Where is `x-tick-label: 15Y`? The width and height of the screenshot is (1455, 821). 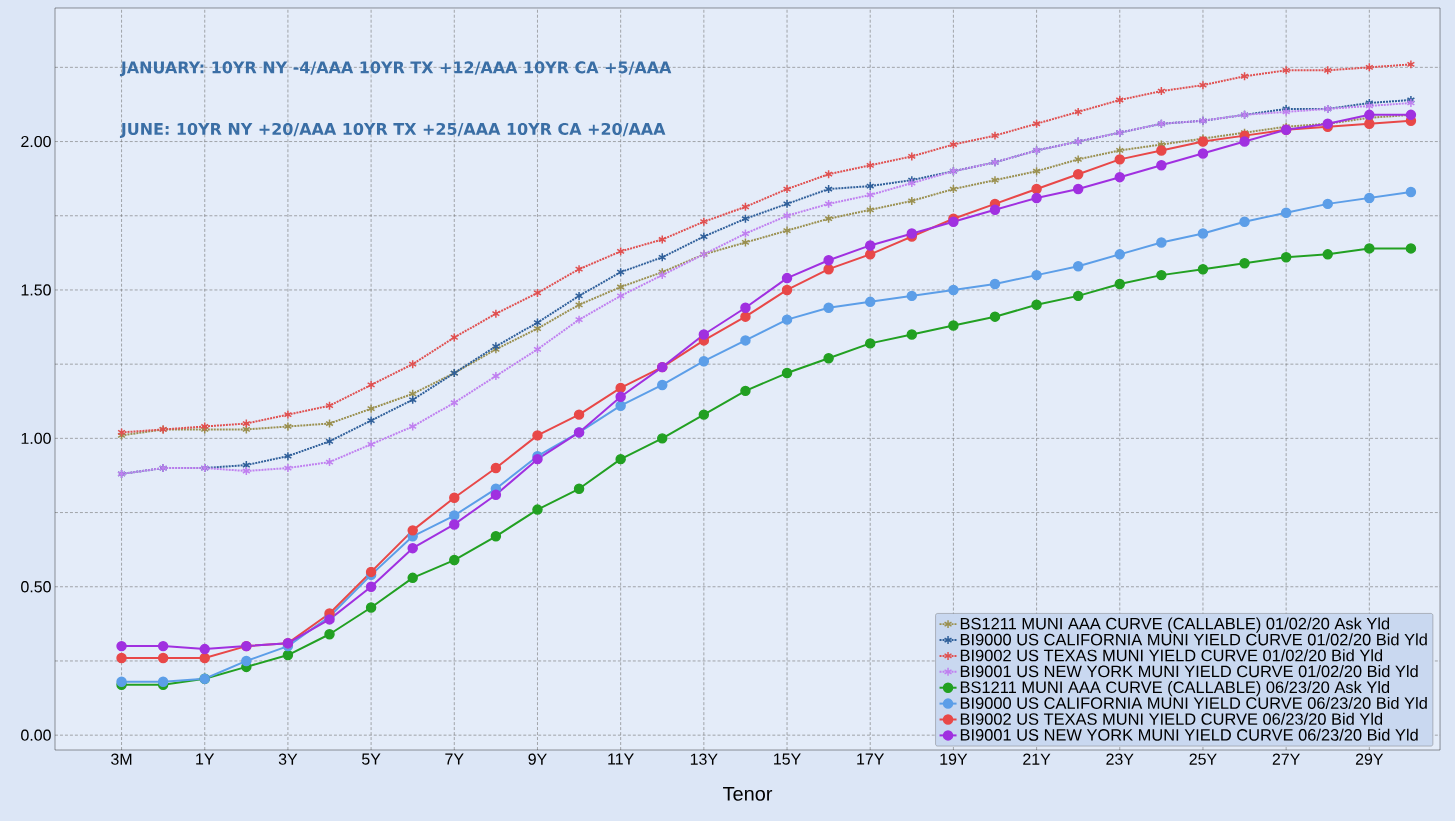
x-tick-label: 15Y is located at coordinates (787, 759).